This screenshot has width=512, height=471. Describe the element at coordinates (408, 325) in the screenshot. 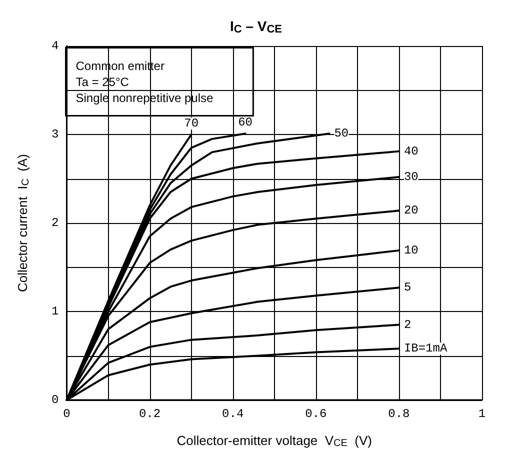

I see `series-label: 2` at that location.